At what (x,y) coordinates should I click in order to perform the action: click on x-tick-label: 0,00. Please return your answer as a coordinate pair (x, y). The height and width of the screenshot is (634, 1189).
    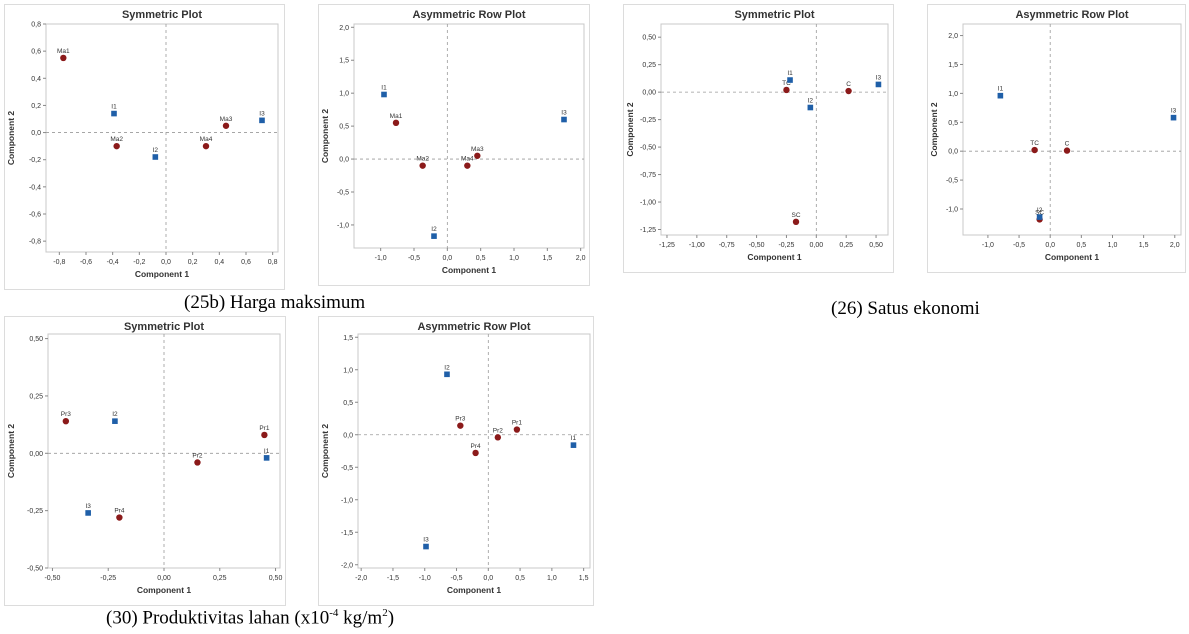
    Looking at the image, I should click on (164, 578).